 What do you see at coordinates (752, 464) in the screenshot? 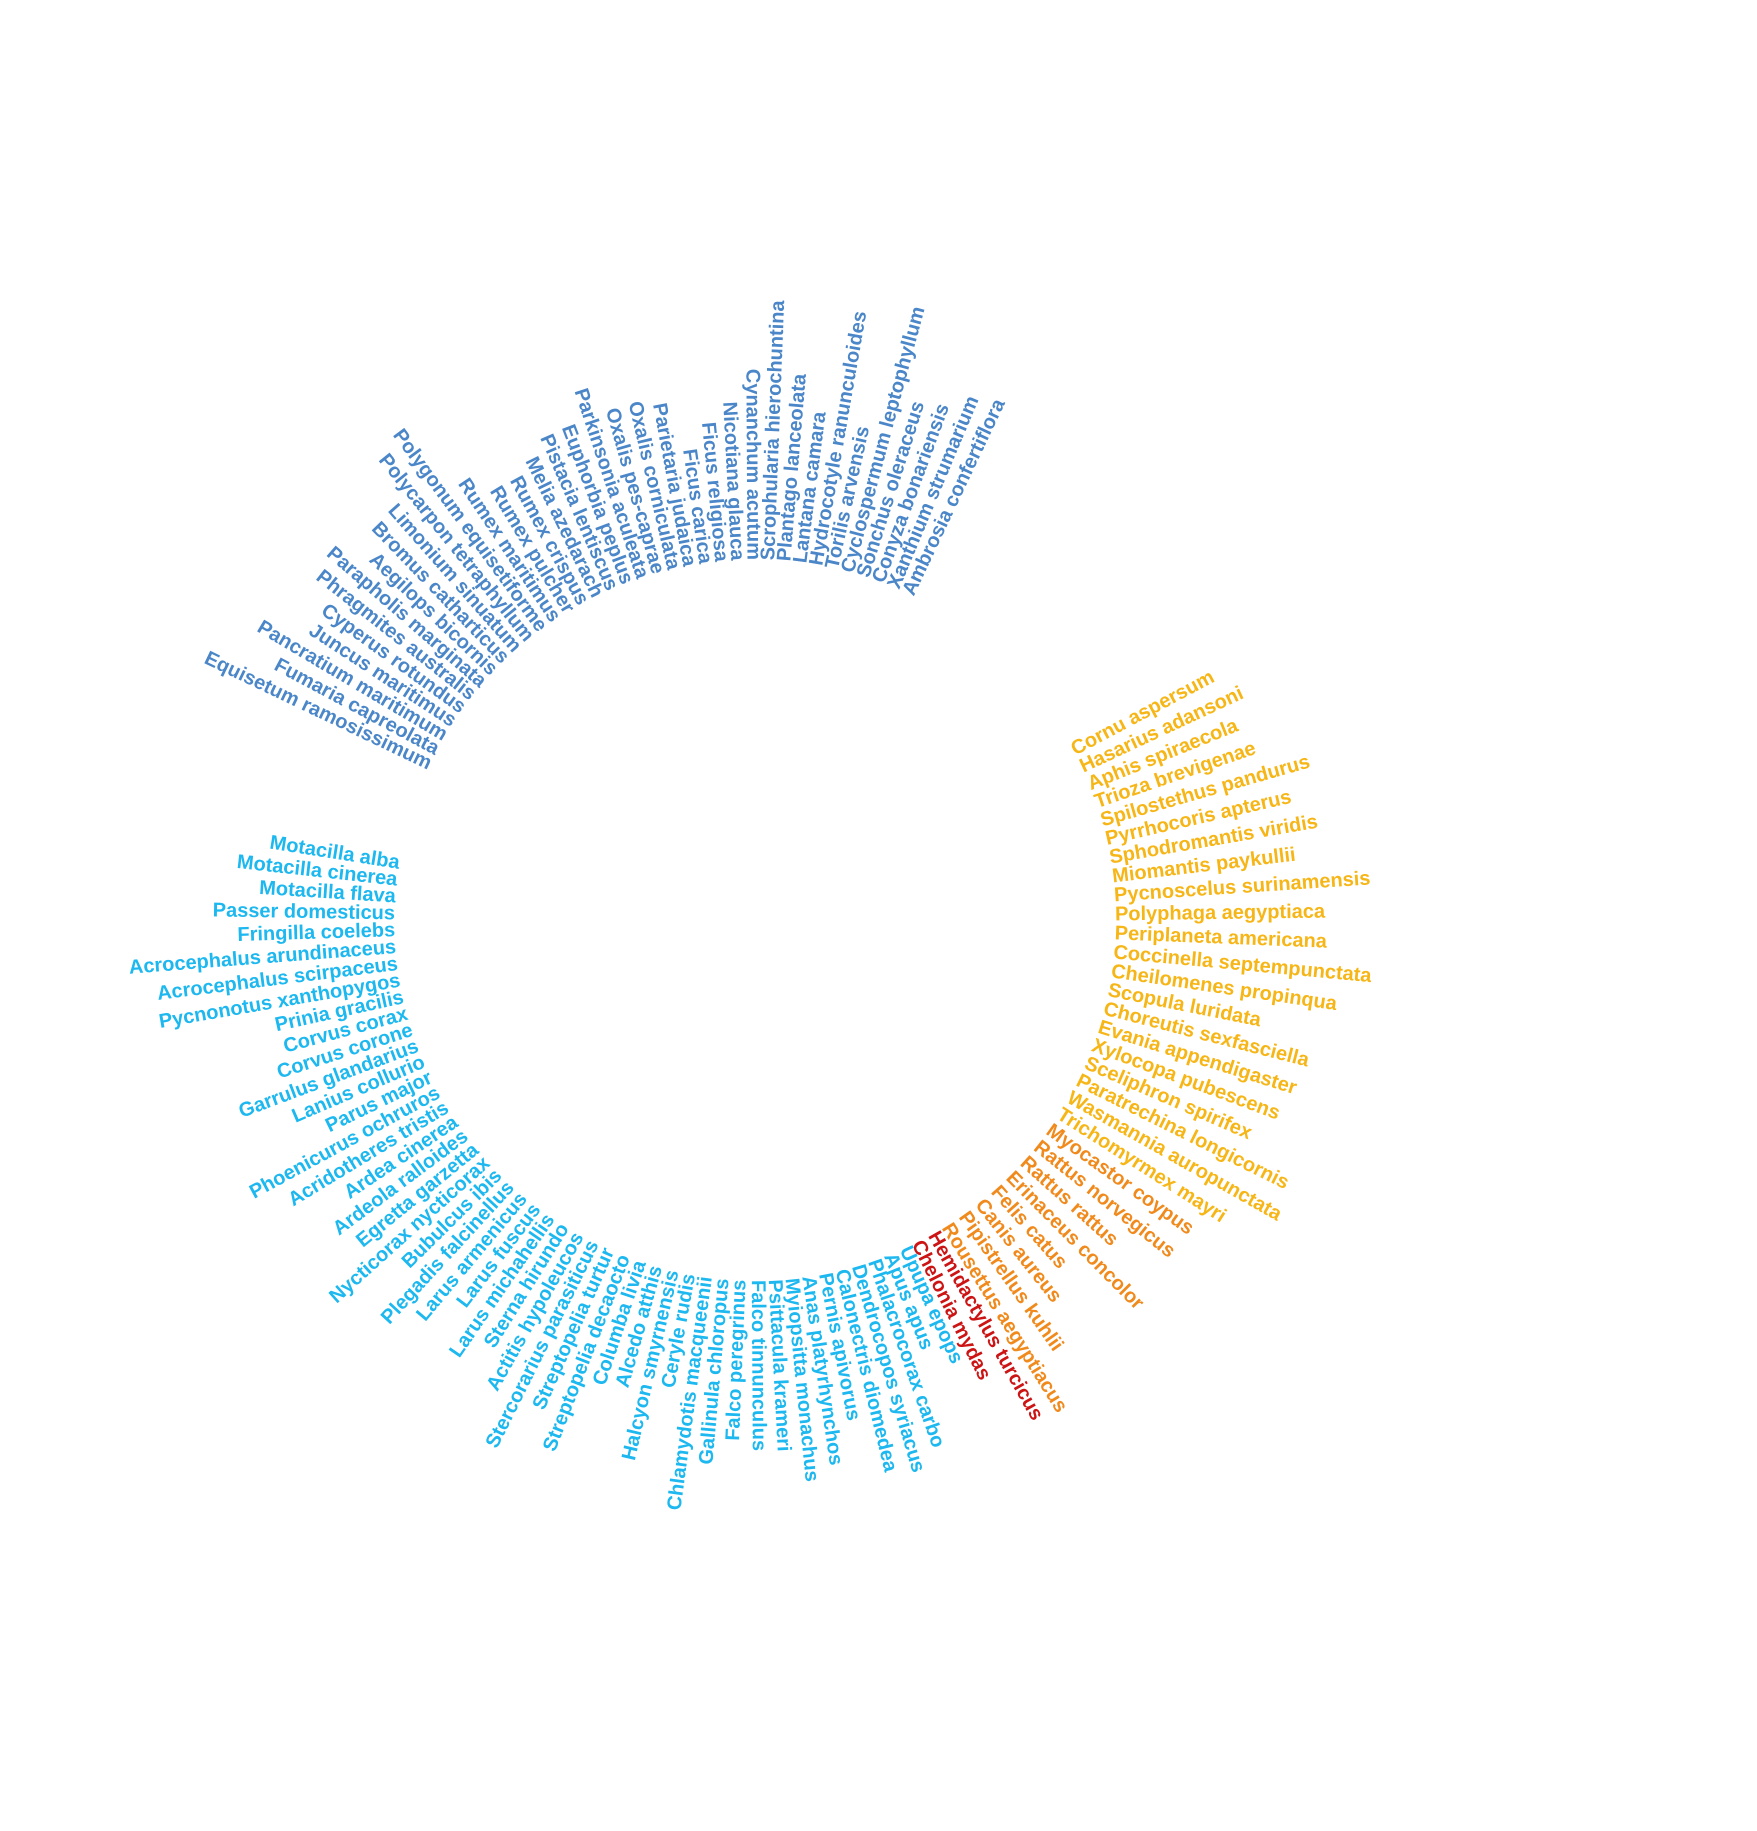
I see `species-label: Cynanchum acutum` at bounding box center [752, 464].